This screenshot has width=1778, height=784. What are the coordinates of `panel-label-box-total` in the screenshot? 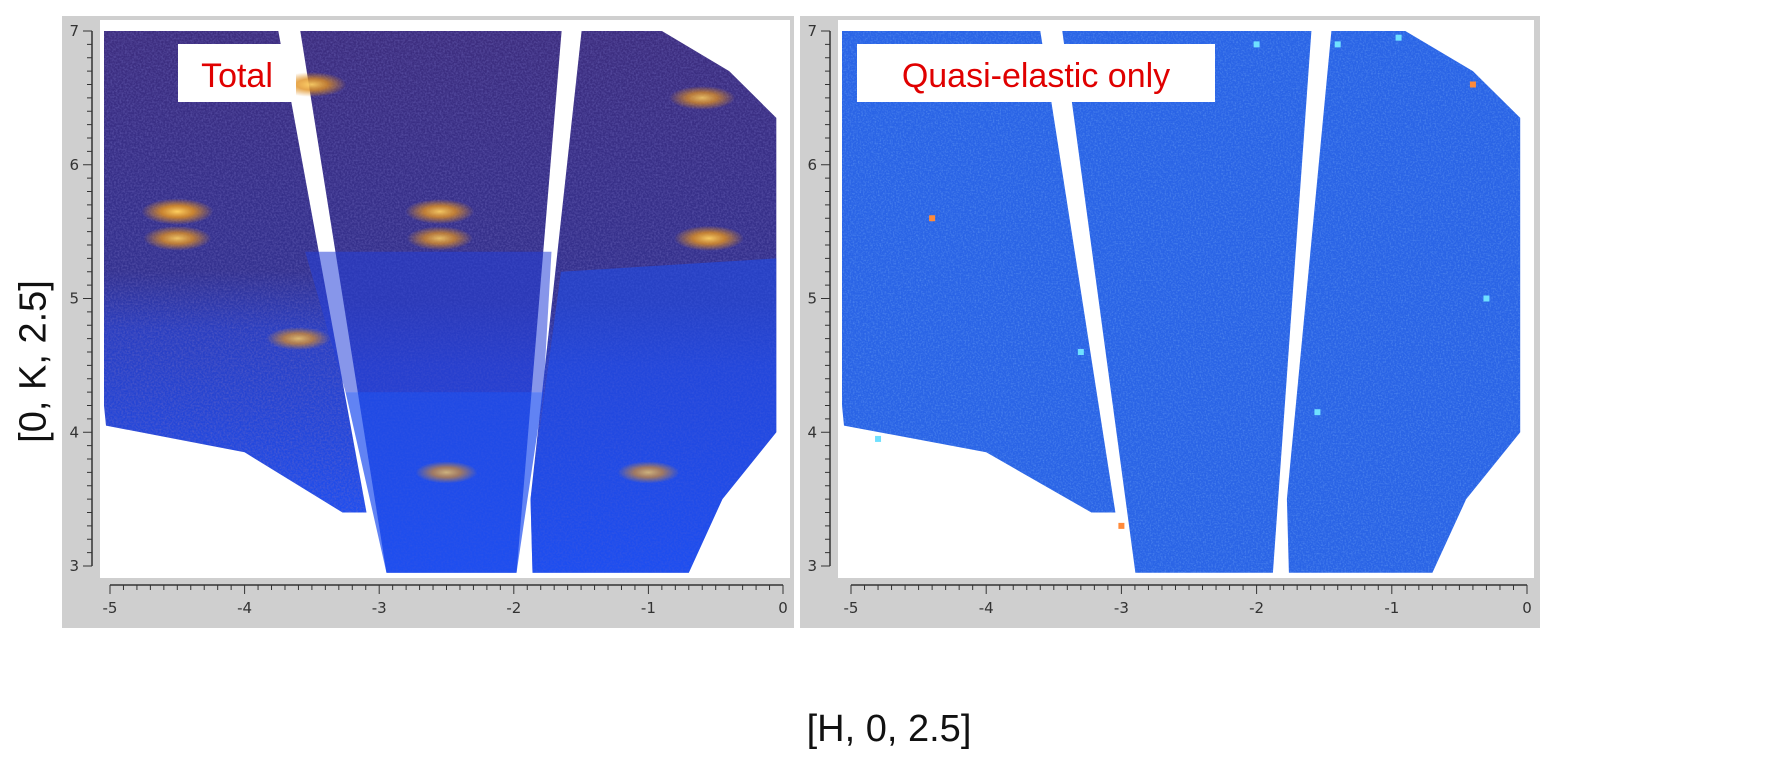 It's located at (237, 73).